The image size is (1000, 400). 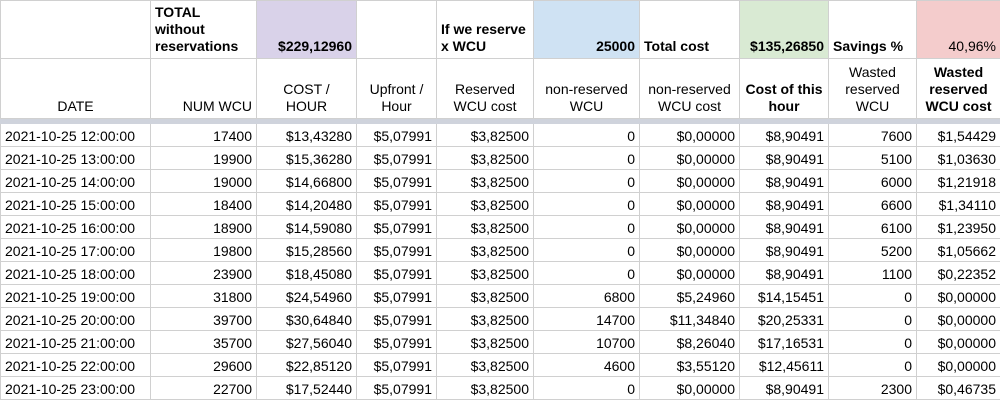 I want to click on cell-num-wcu: 19900, so click(x=203, y=158).